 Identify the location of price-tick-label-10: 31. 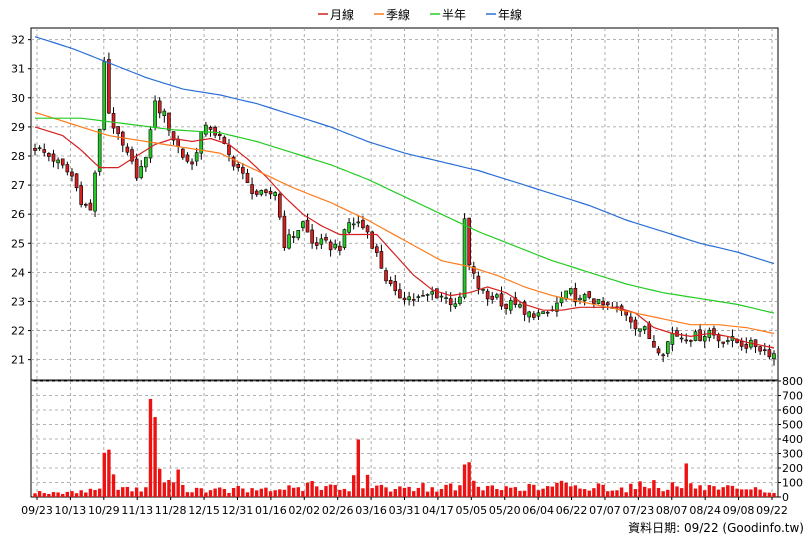
(18, 69).